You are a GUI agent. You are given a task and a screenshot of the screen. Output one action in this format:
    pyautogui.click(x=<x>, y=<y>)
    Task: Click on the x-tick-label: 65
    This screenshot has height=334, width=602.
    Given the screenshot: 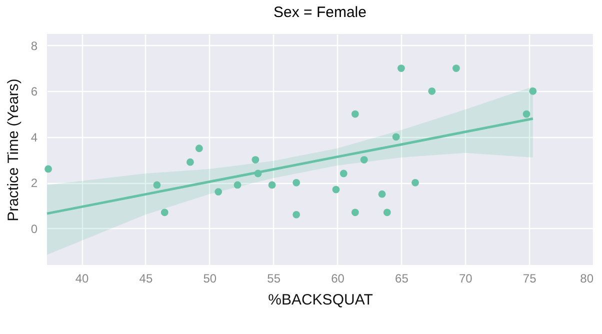 What is the action you would take?
    pyautogui.click(x=402, y=279)
    